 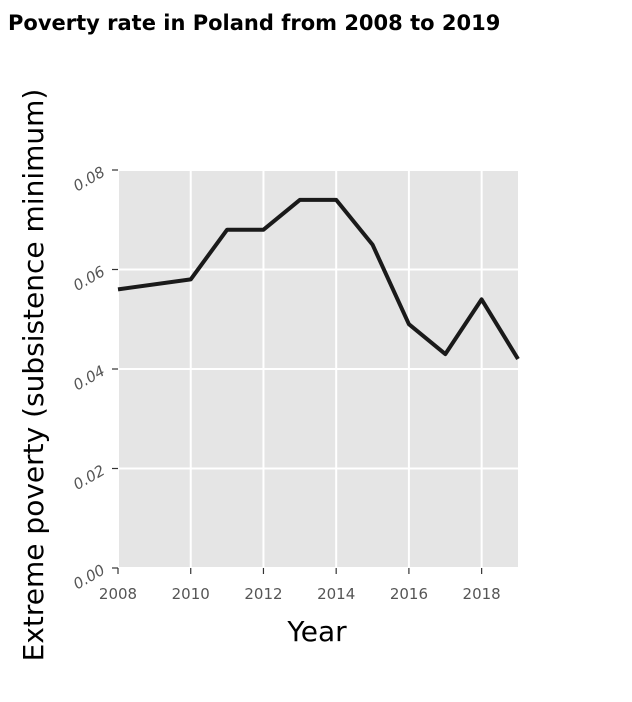 I want to click on x-axis-title: Year, so click(x=316, y=631).